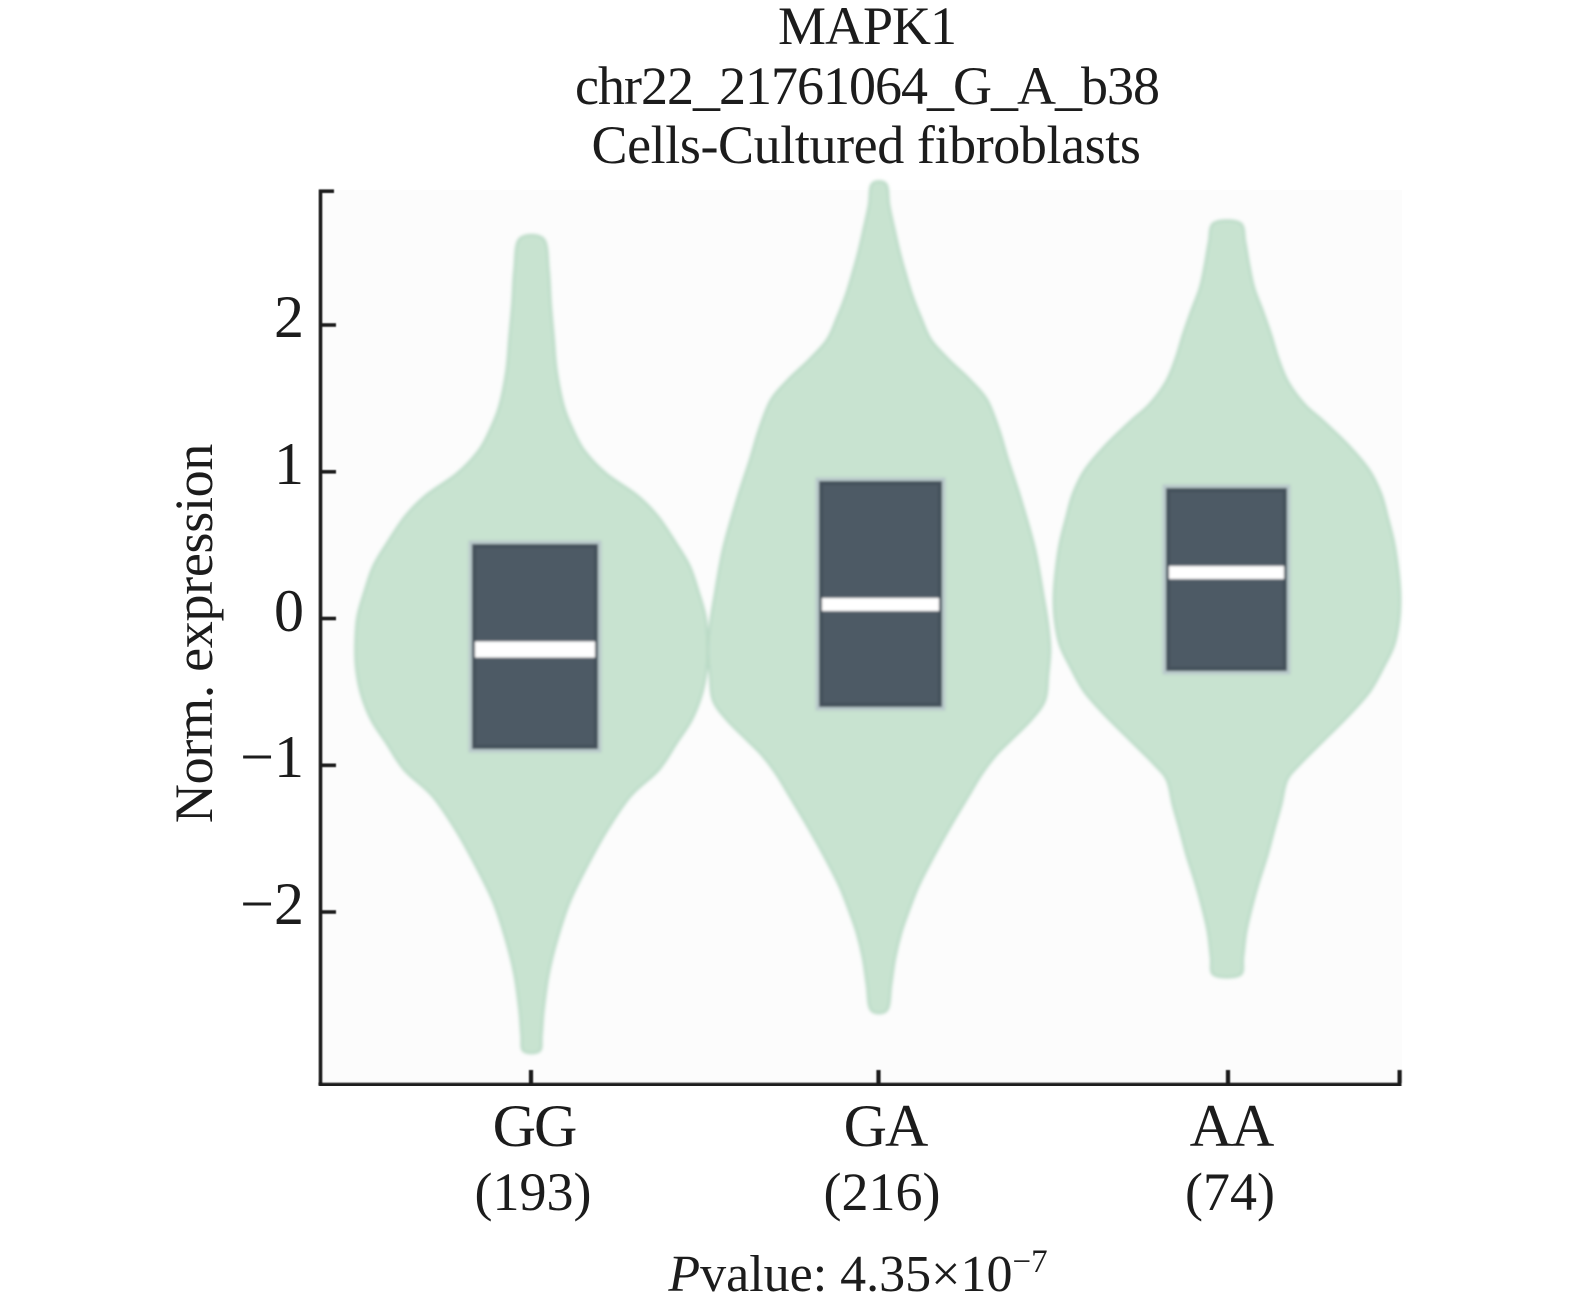 Image resolution: width=1575 pixels, height=1311 pixels. Describe the element at coordinates (882, 1192) in the screenshot. I see `svg-text: (216)` at that location.